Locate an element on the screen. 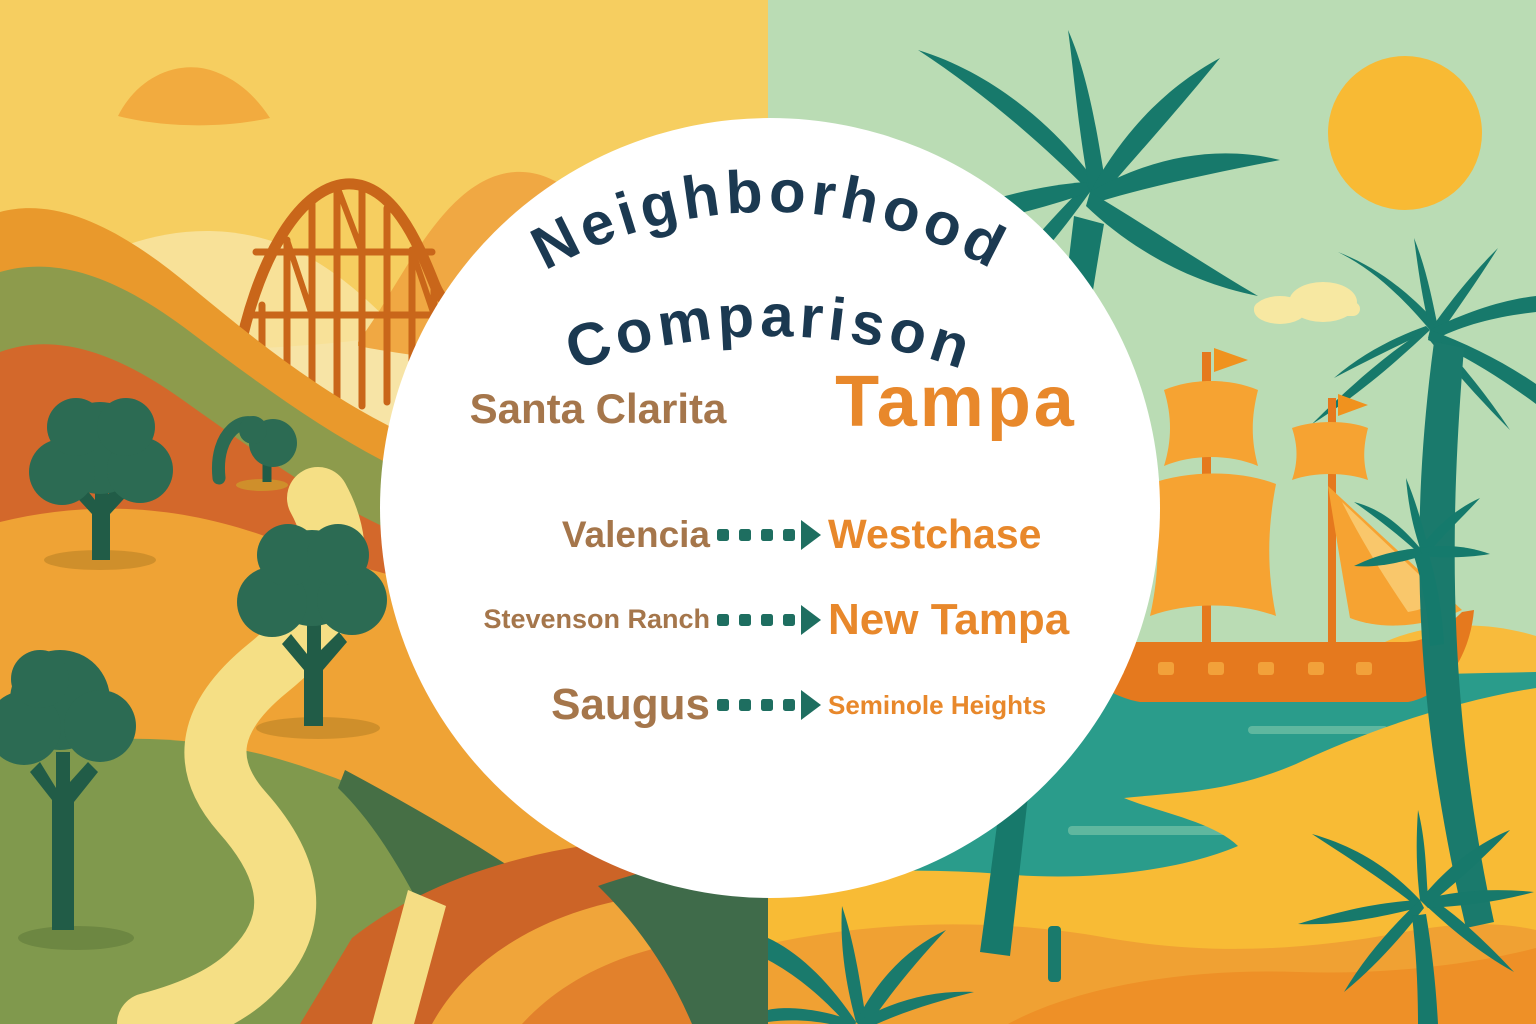  right-neighborhood-label: Westchase is located at coordinates (935, 534).